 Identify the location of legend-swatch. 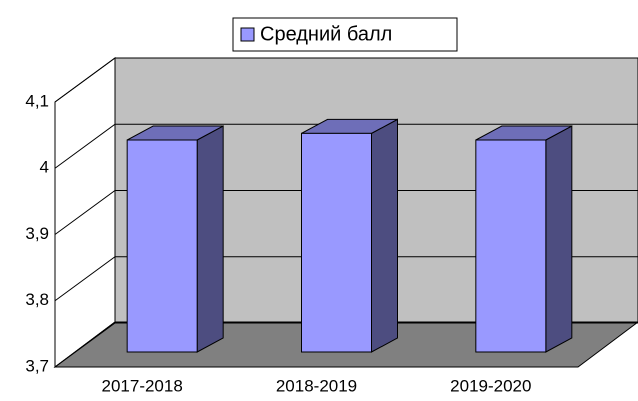
(247, 34).